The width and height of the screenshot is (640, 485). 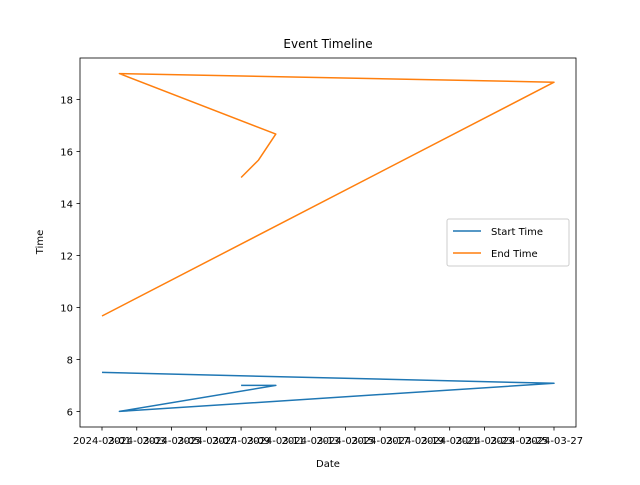 What do you see at coordinates (345, 441) in the screenshot?
I see `x-tick-label: 2024-03-15` at bounding box center [345, 441].